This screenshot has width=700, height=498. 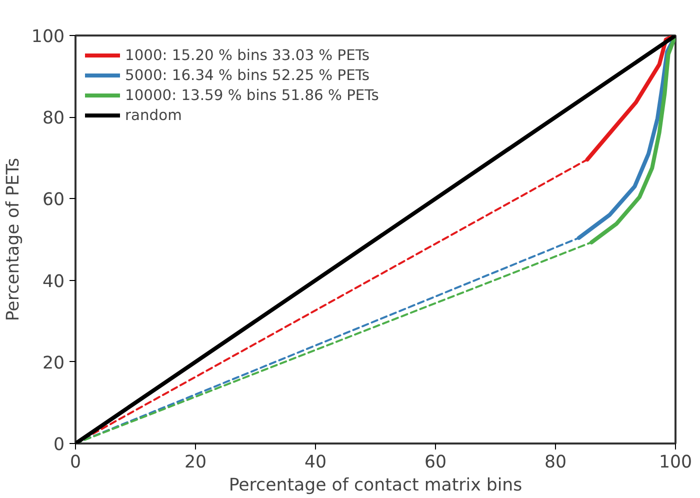 What do you see at coordinates (247, 55) in the screenshot?
I see `legend-label: 1000: 15.20 % bins 33.03 % PETs` at bounding box center [247, 55].